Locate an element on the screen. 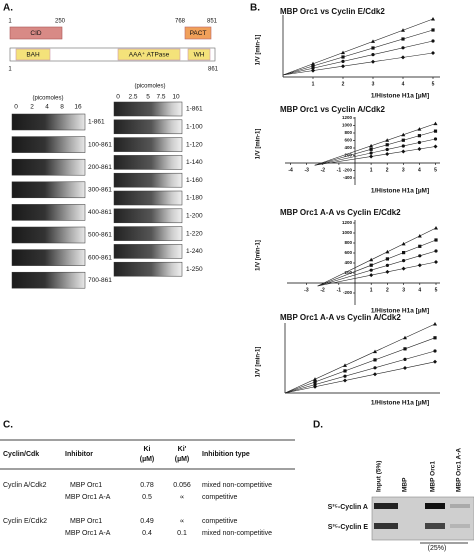  construct-label: 700-861 is located at coordinates (100, 280).